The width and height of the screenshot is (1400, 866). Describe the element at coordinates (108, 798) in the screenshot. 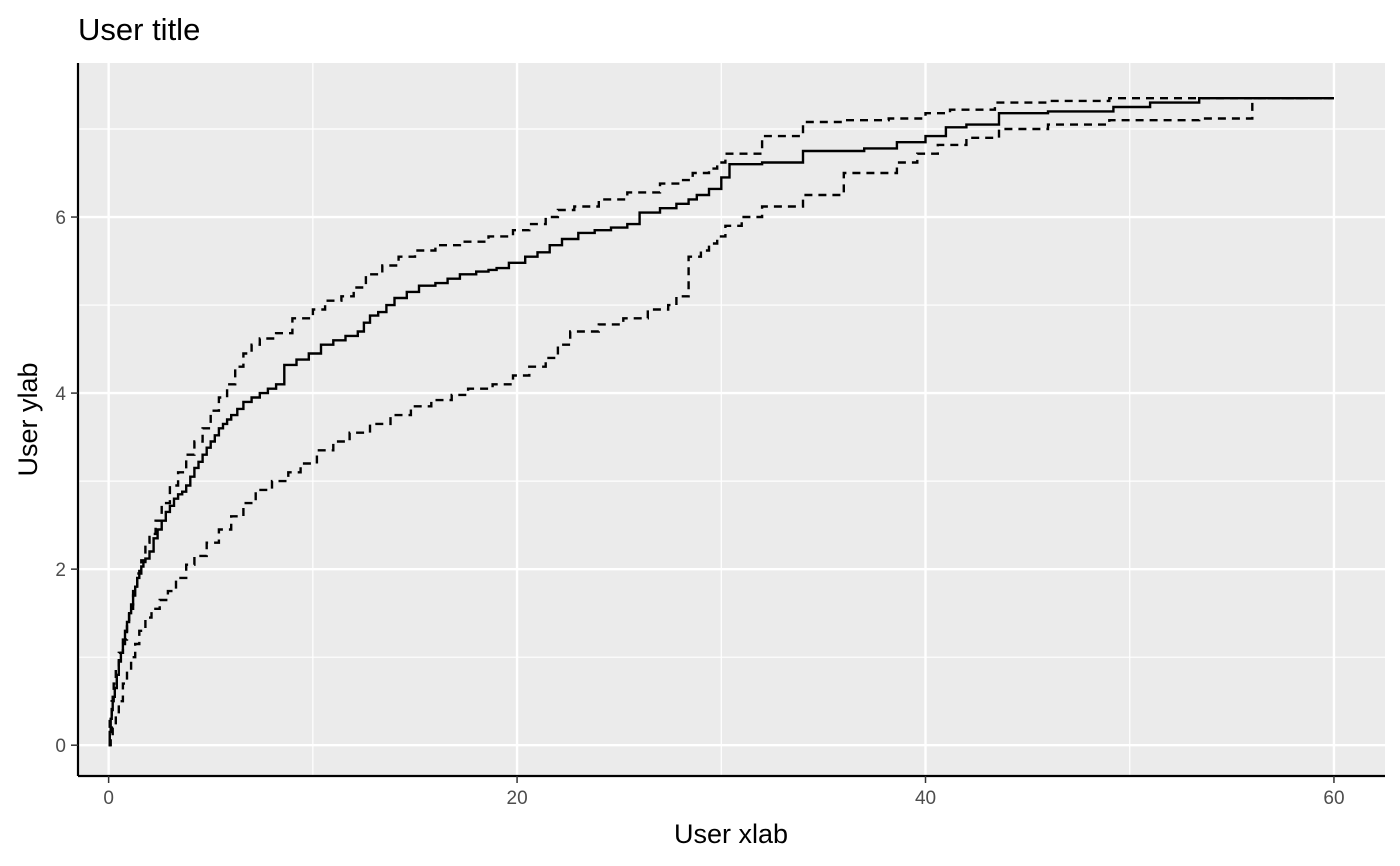

I see `x-tick-label: 0` at that location.